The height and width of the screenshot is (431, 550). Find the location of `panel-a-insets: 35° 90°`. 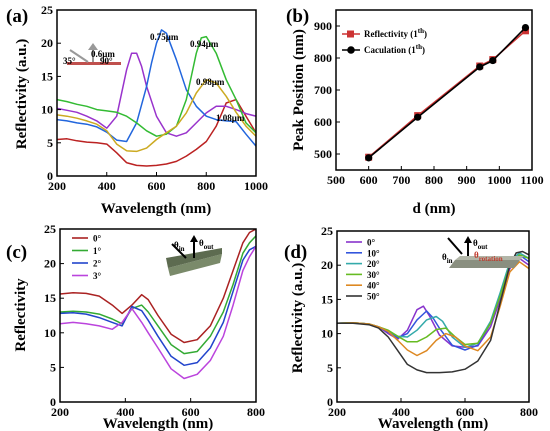

panel-a-insets: 35° 90° is located at coordinates (92, 54).